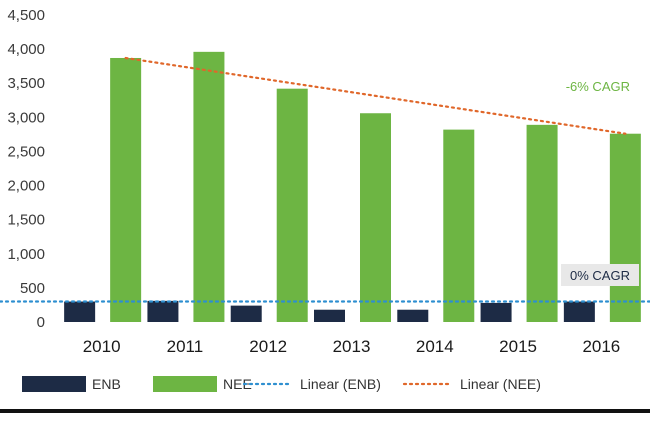 This screenshot has width=650, height=423. What do you see at coordinates (500, 384) in the screenshot?
I see `legend-label-linear-nee: Linear (NEE)` at bounding box center [500, 384].